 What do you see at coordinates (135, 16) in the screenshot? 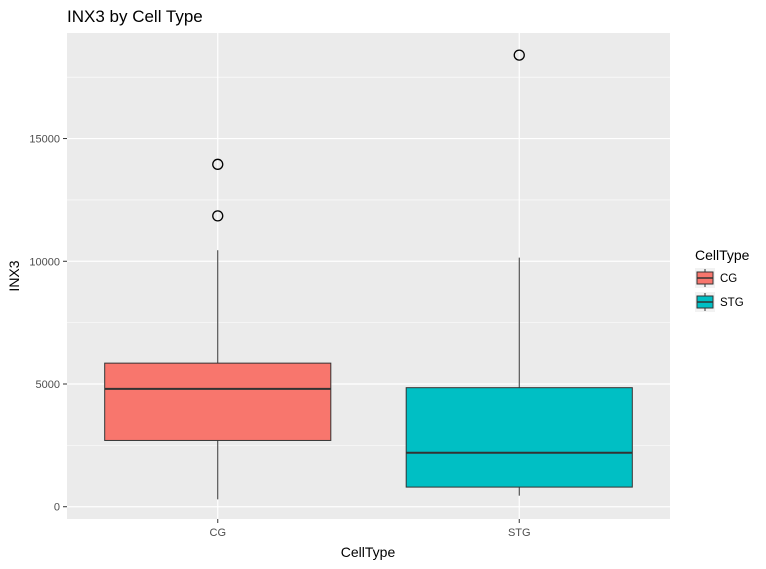
I see `chart-title: INX3 by Cell Type` at bounding box center [135, 16].